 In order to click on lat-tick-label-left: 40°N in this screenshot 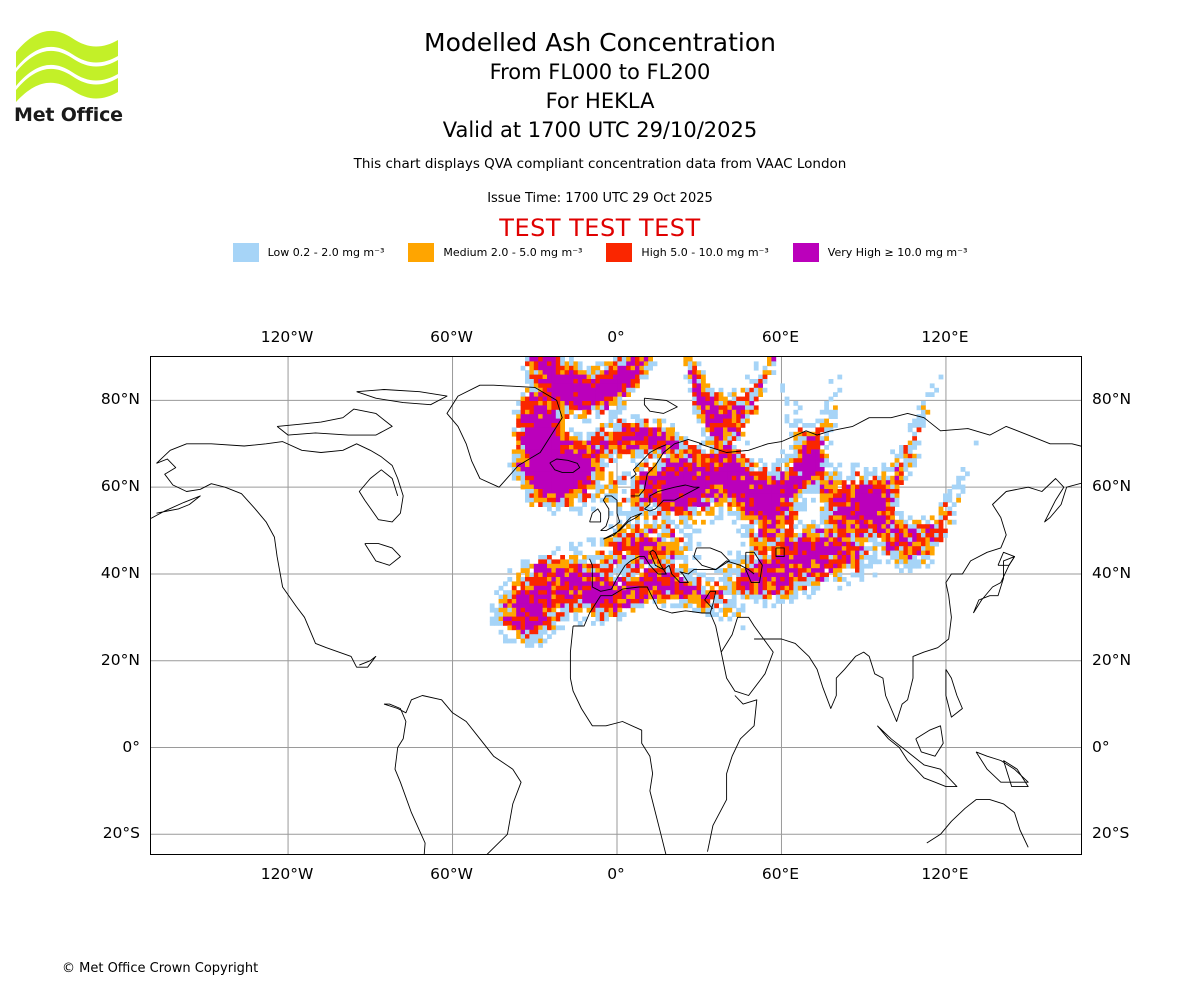, I will do `click(120, 572)`.